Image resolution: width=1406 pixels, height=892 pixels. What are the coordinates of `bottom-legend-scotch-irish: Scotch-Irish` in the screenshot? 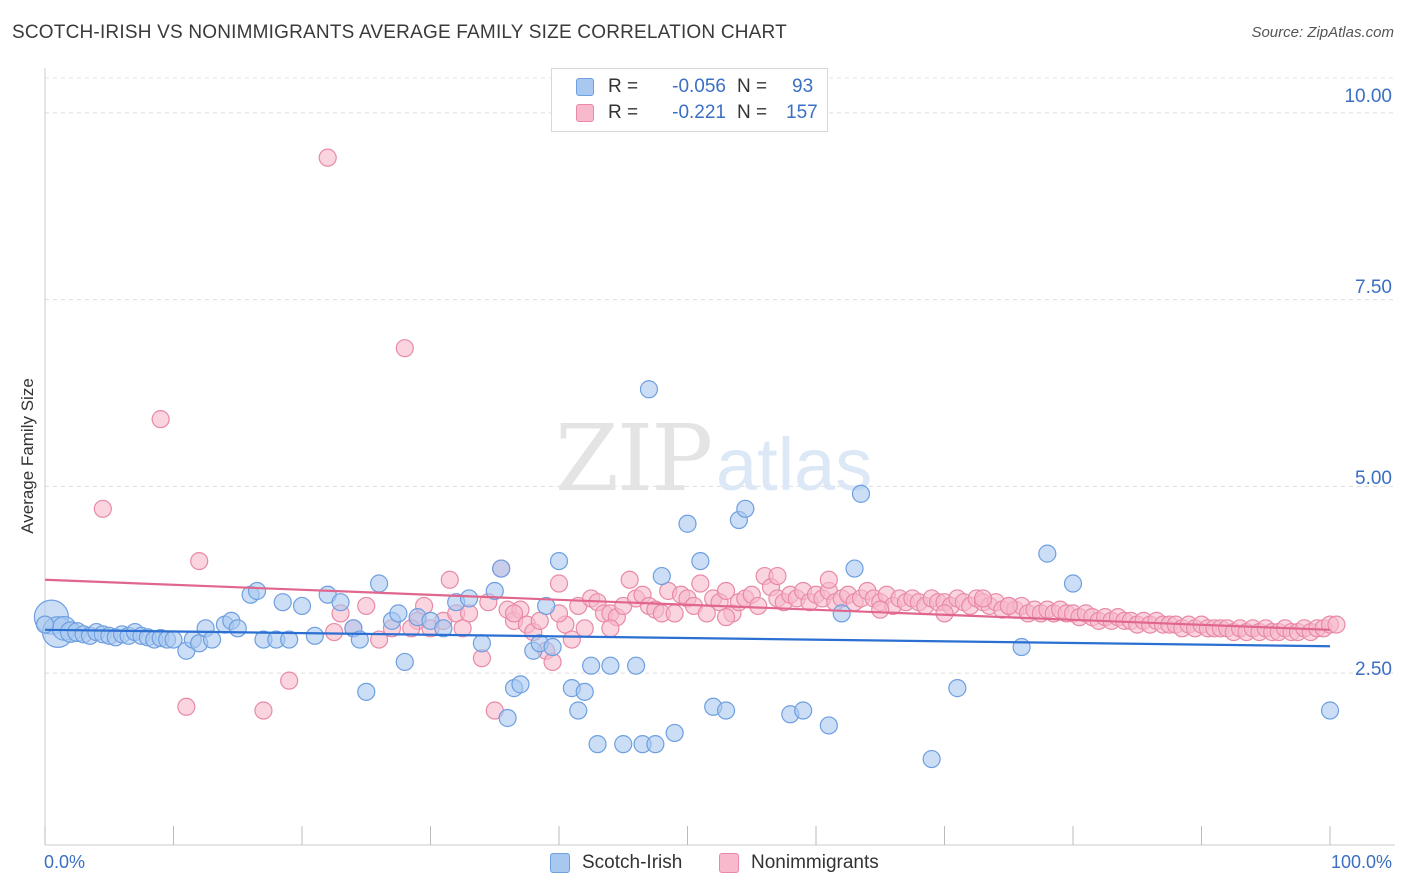 It's located at (616, 863).